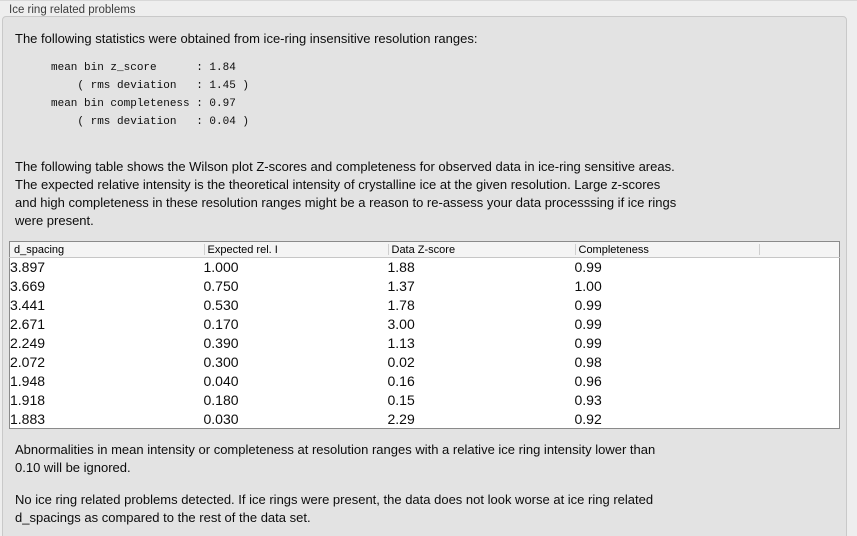  What do you see at coordinates (425, 267) in the screenshot?
I see `table-row: 3.897 1.000 1.88 0.99` at bounding box center [425, 267].